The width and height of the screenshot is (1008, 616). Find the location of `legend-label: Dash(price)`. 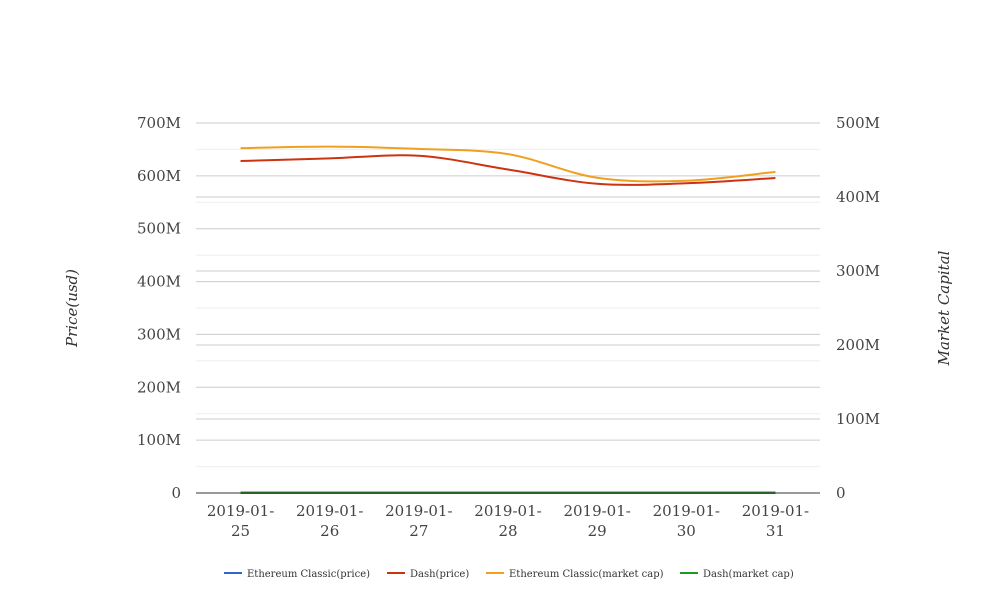

legend-label: Dash(price) is located at coordinates (439, 574).